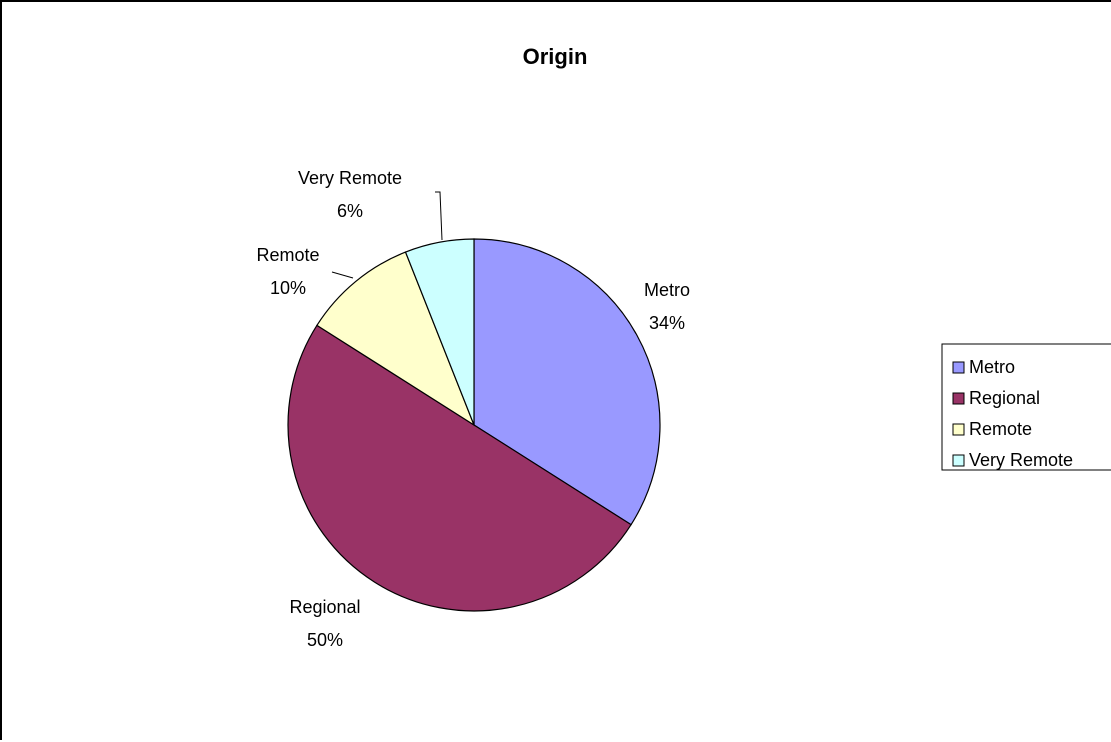 This screenshot has width=1111, height=742. What do you see at coordinates (350, 178) in the screenshot?
I see `data-label-very-remote-category: Very Remote` at bounding box center [350, 178].